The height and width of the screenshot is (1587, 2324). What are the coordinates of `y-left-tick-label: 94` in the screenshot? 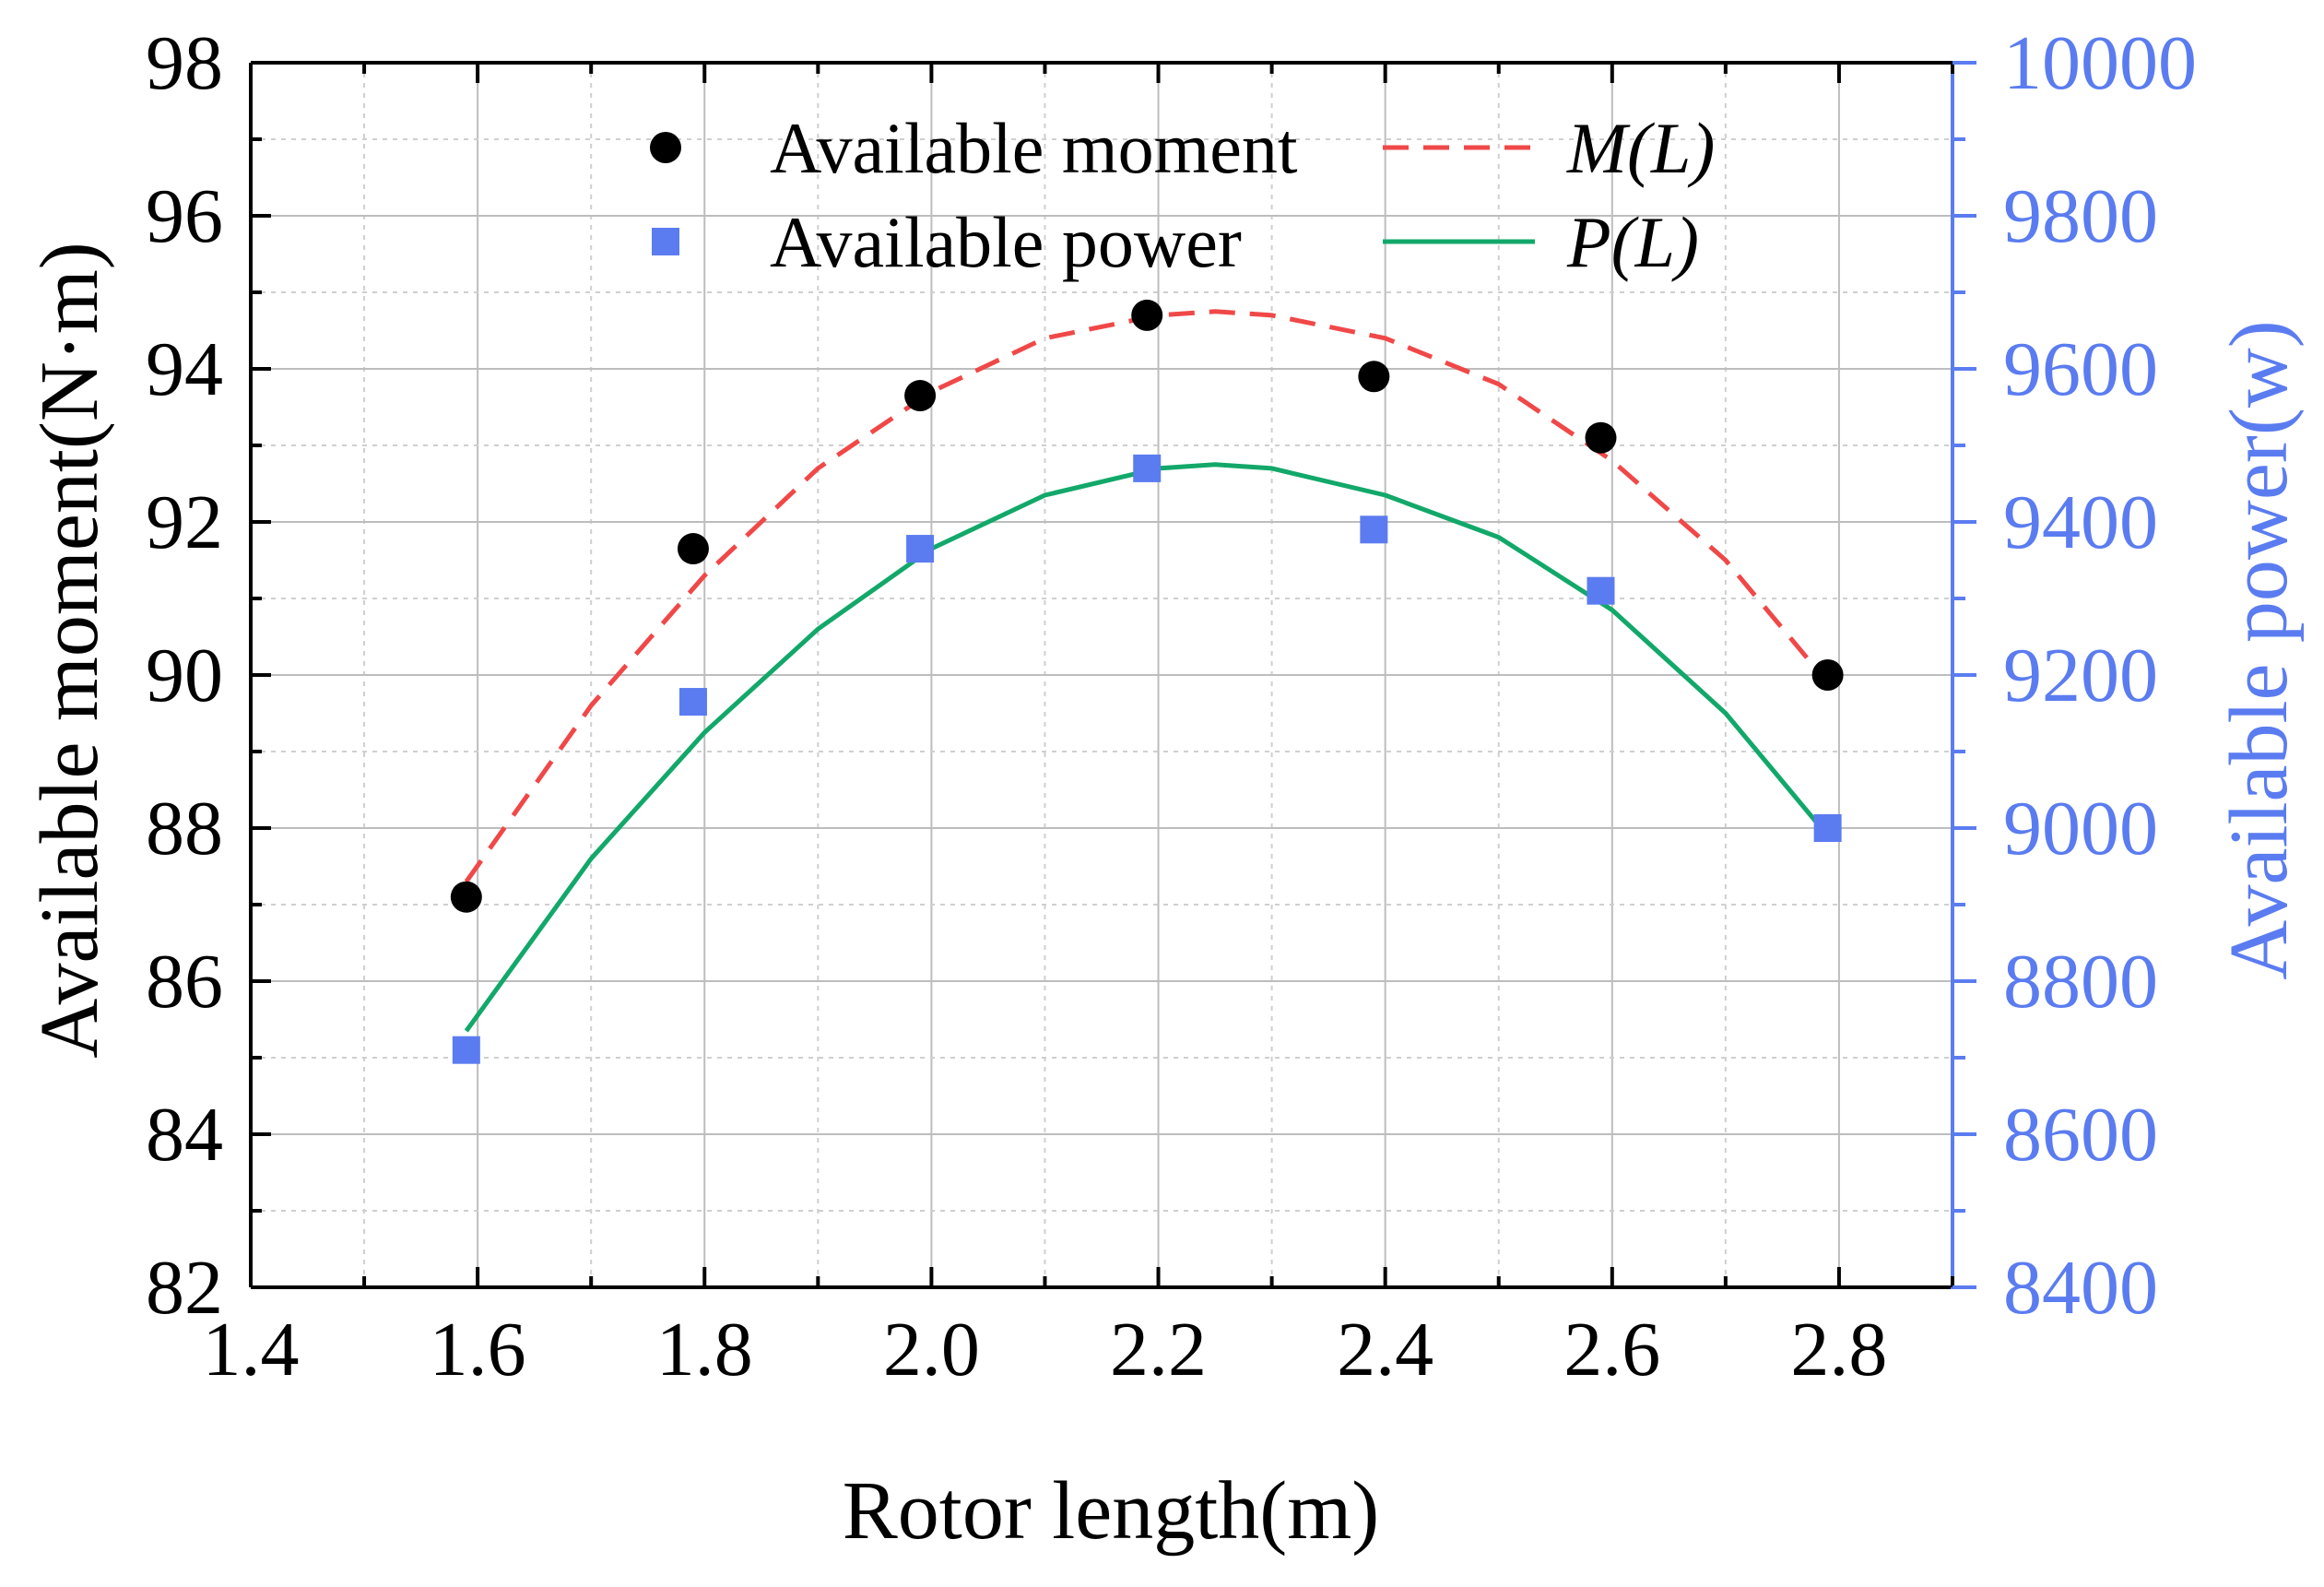 It's located at (185, 369).